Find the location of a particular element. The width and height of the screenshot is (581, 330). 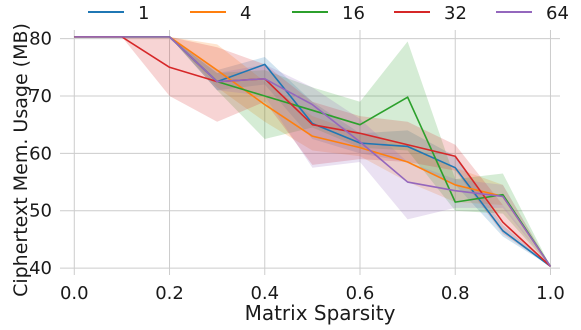

x-tick-label: 0.0 is located at coordinates (74, 293).